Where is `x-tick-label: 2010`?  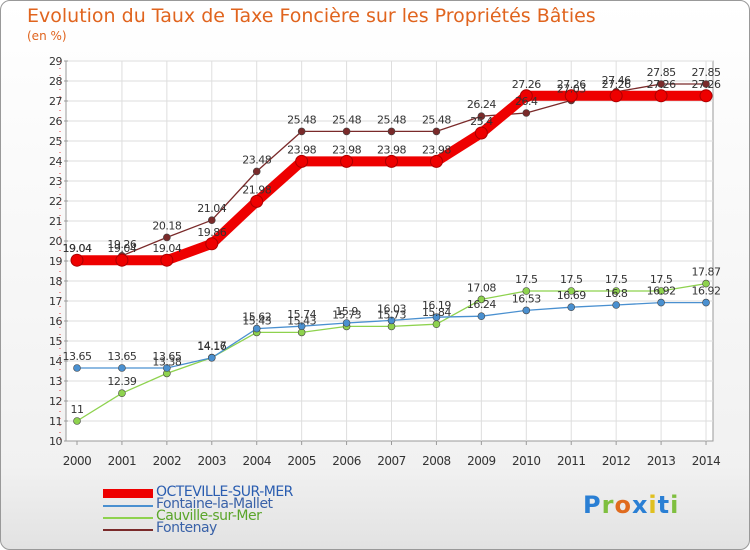
x-tick-label: 2010 is located at coordinates (526, 461).